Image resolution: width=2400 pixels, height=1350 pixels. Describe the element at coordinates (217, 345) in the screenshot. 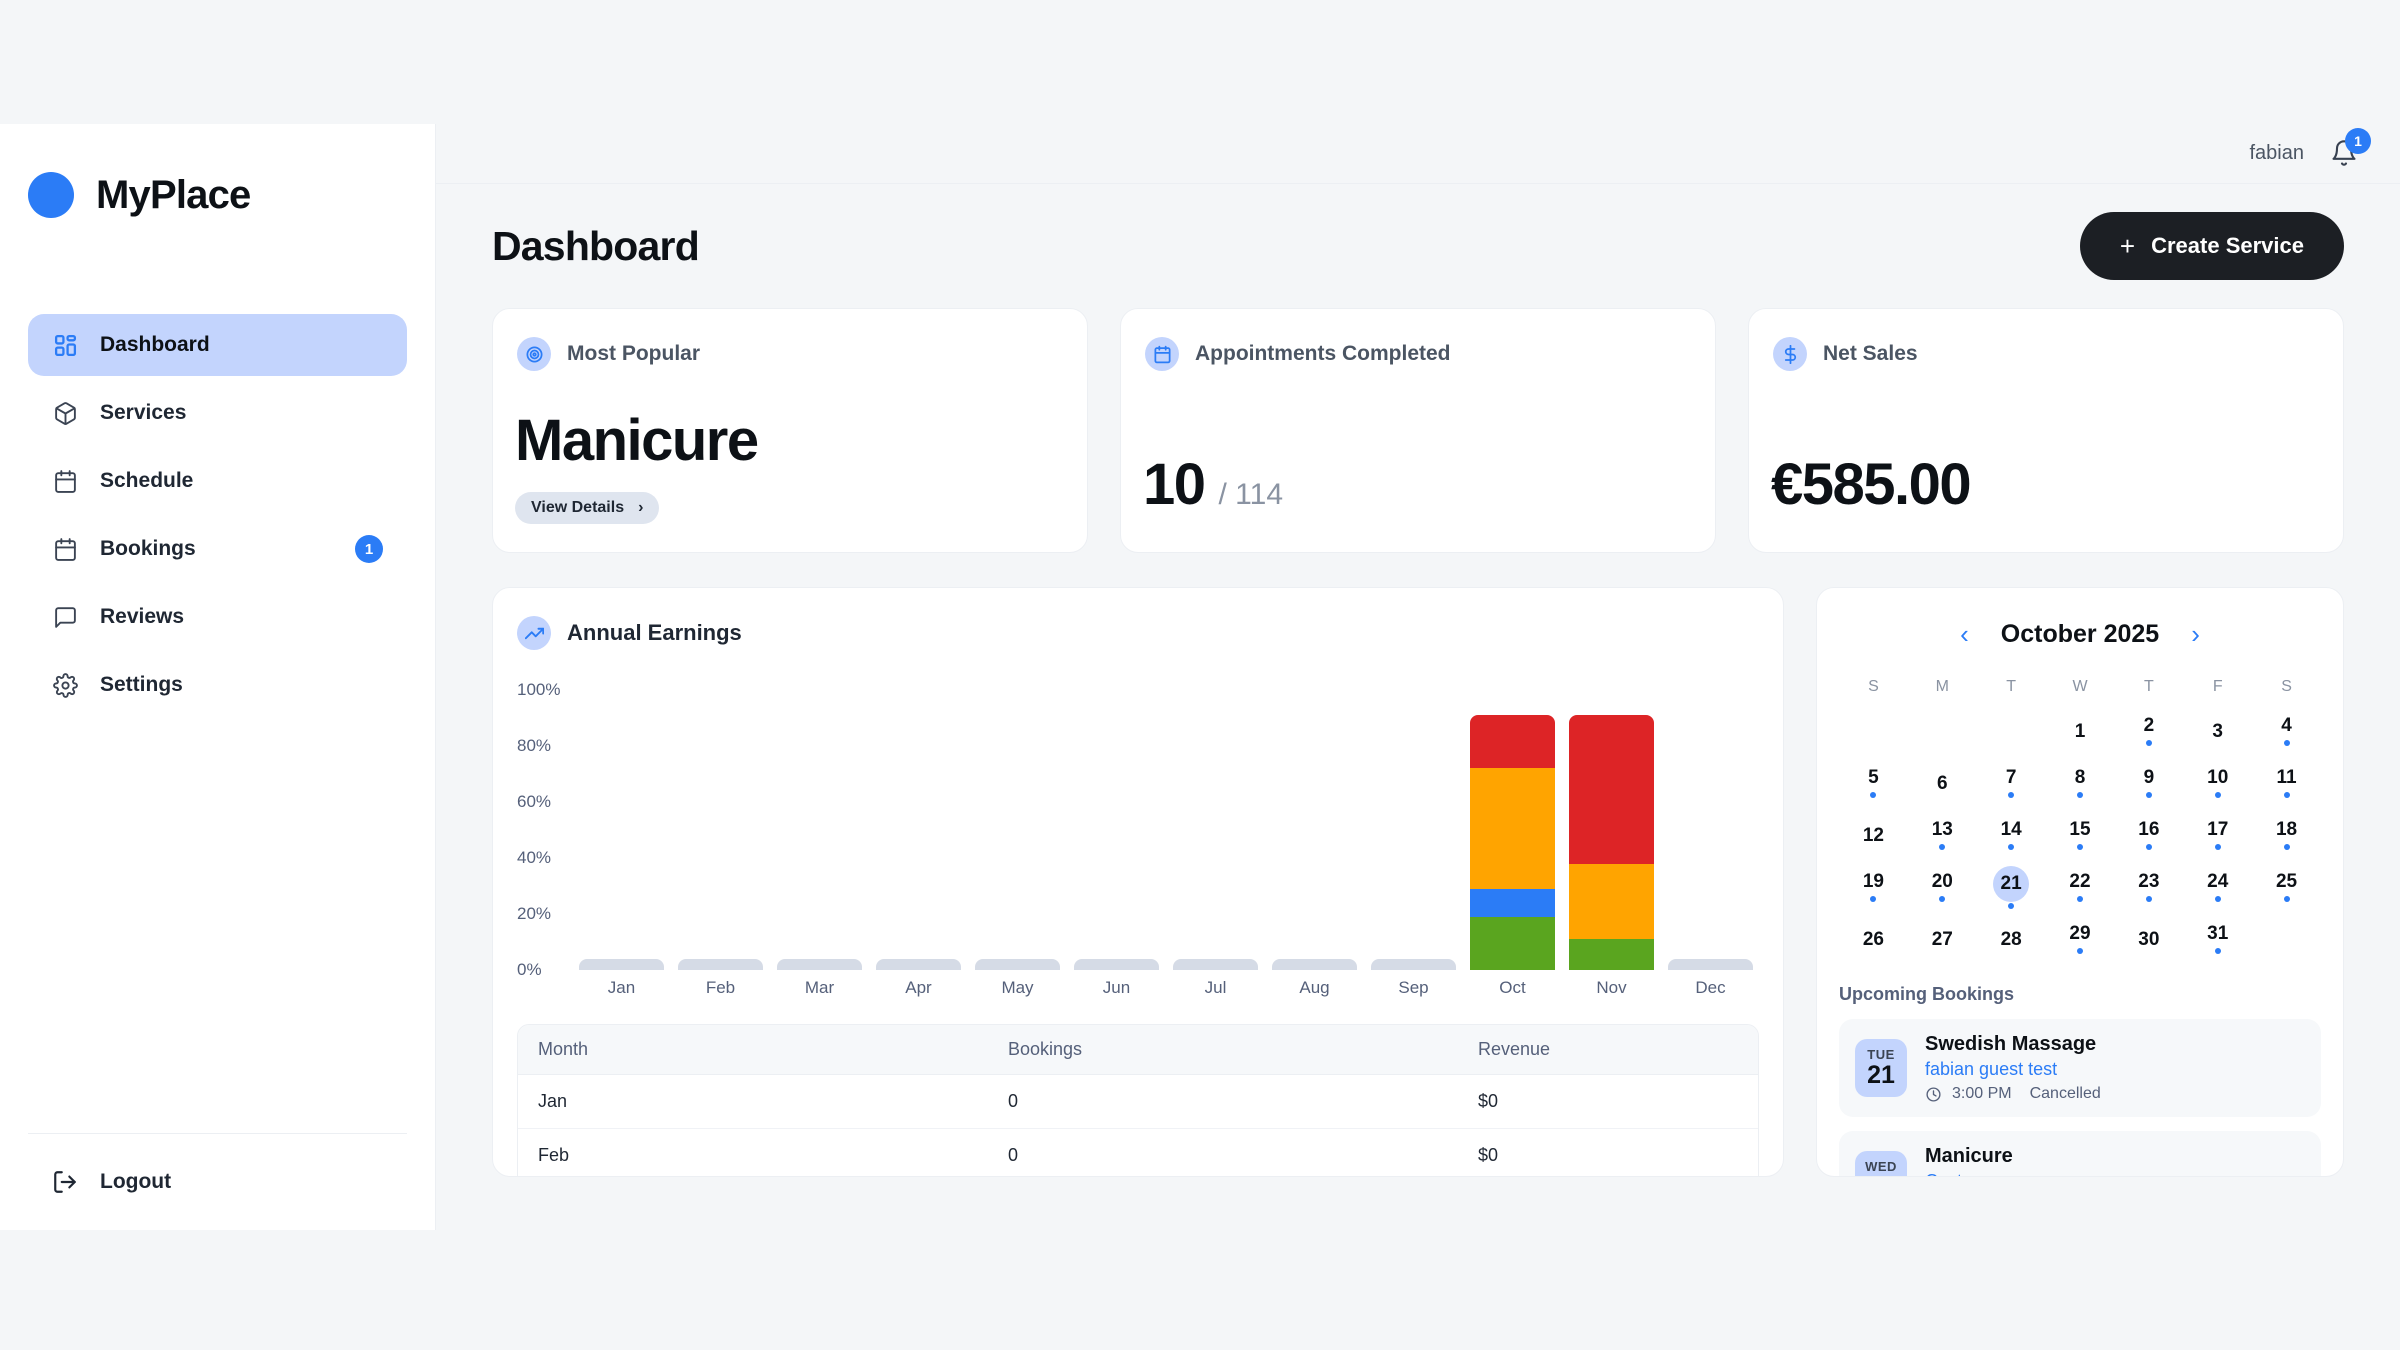

I see `sidebar-item-dashboard: Dashboard` at that location.